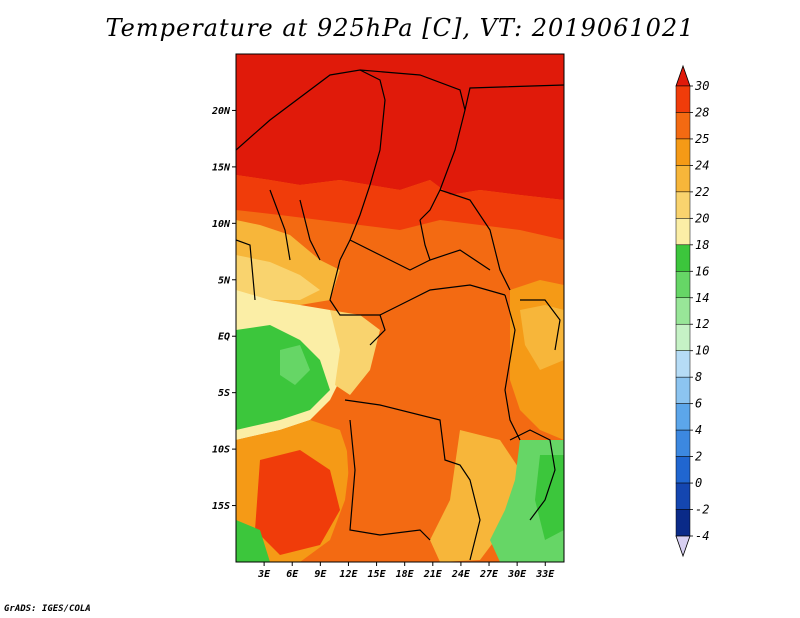 The height and width of the screenshot is (618, 800). What do you see at coordinates (702, 510) in the screenshot?
I see `colorbar-label: -2` at bounding box center [702, 510].